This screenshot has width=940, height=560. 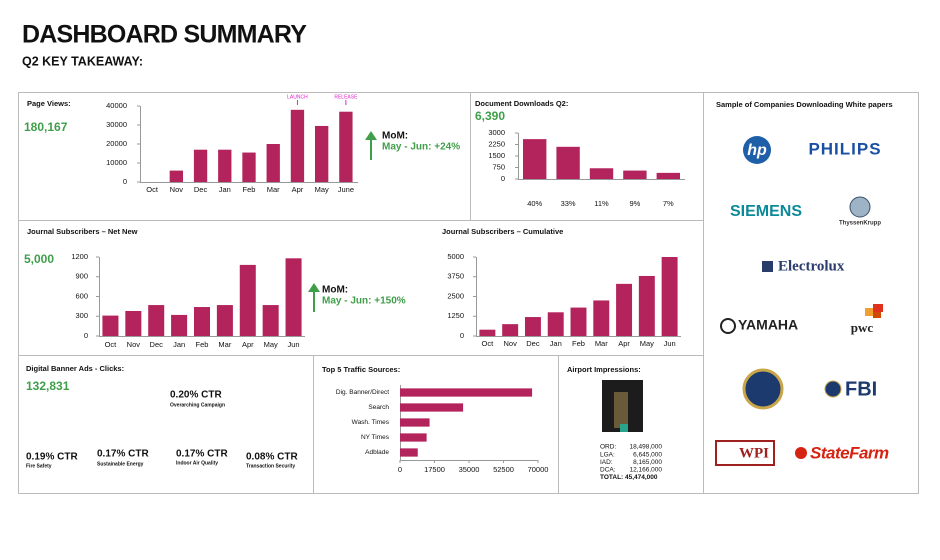 What do you see at coordinates (496, 143) in the screenshot?
I see `y-tick-label: 2250` at bounding box center [496, 143].